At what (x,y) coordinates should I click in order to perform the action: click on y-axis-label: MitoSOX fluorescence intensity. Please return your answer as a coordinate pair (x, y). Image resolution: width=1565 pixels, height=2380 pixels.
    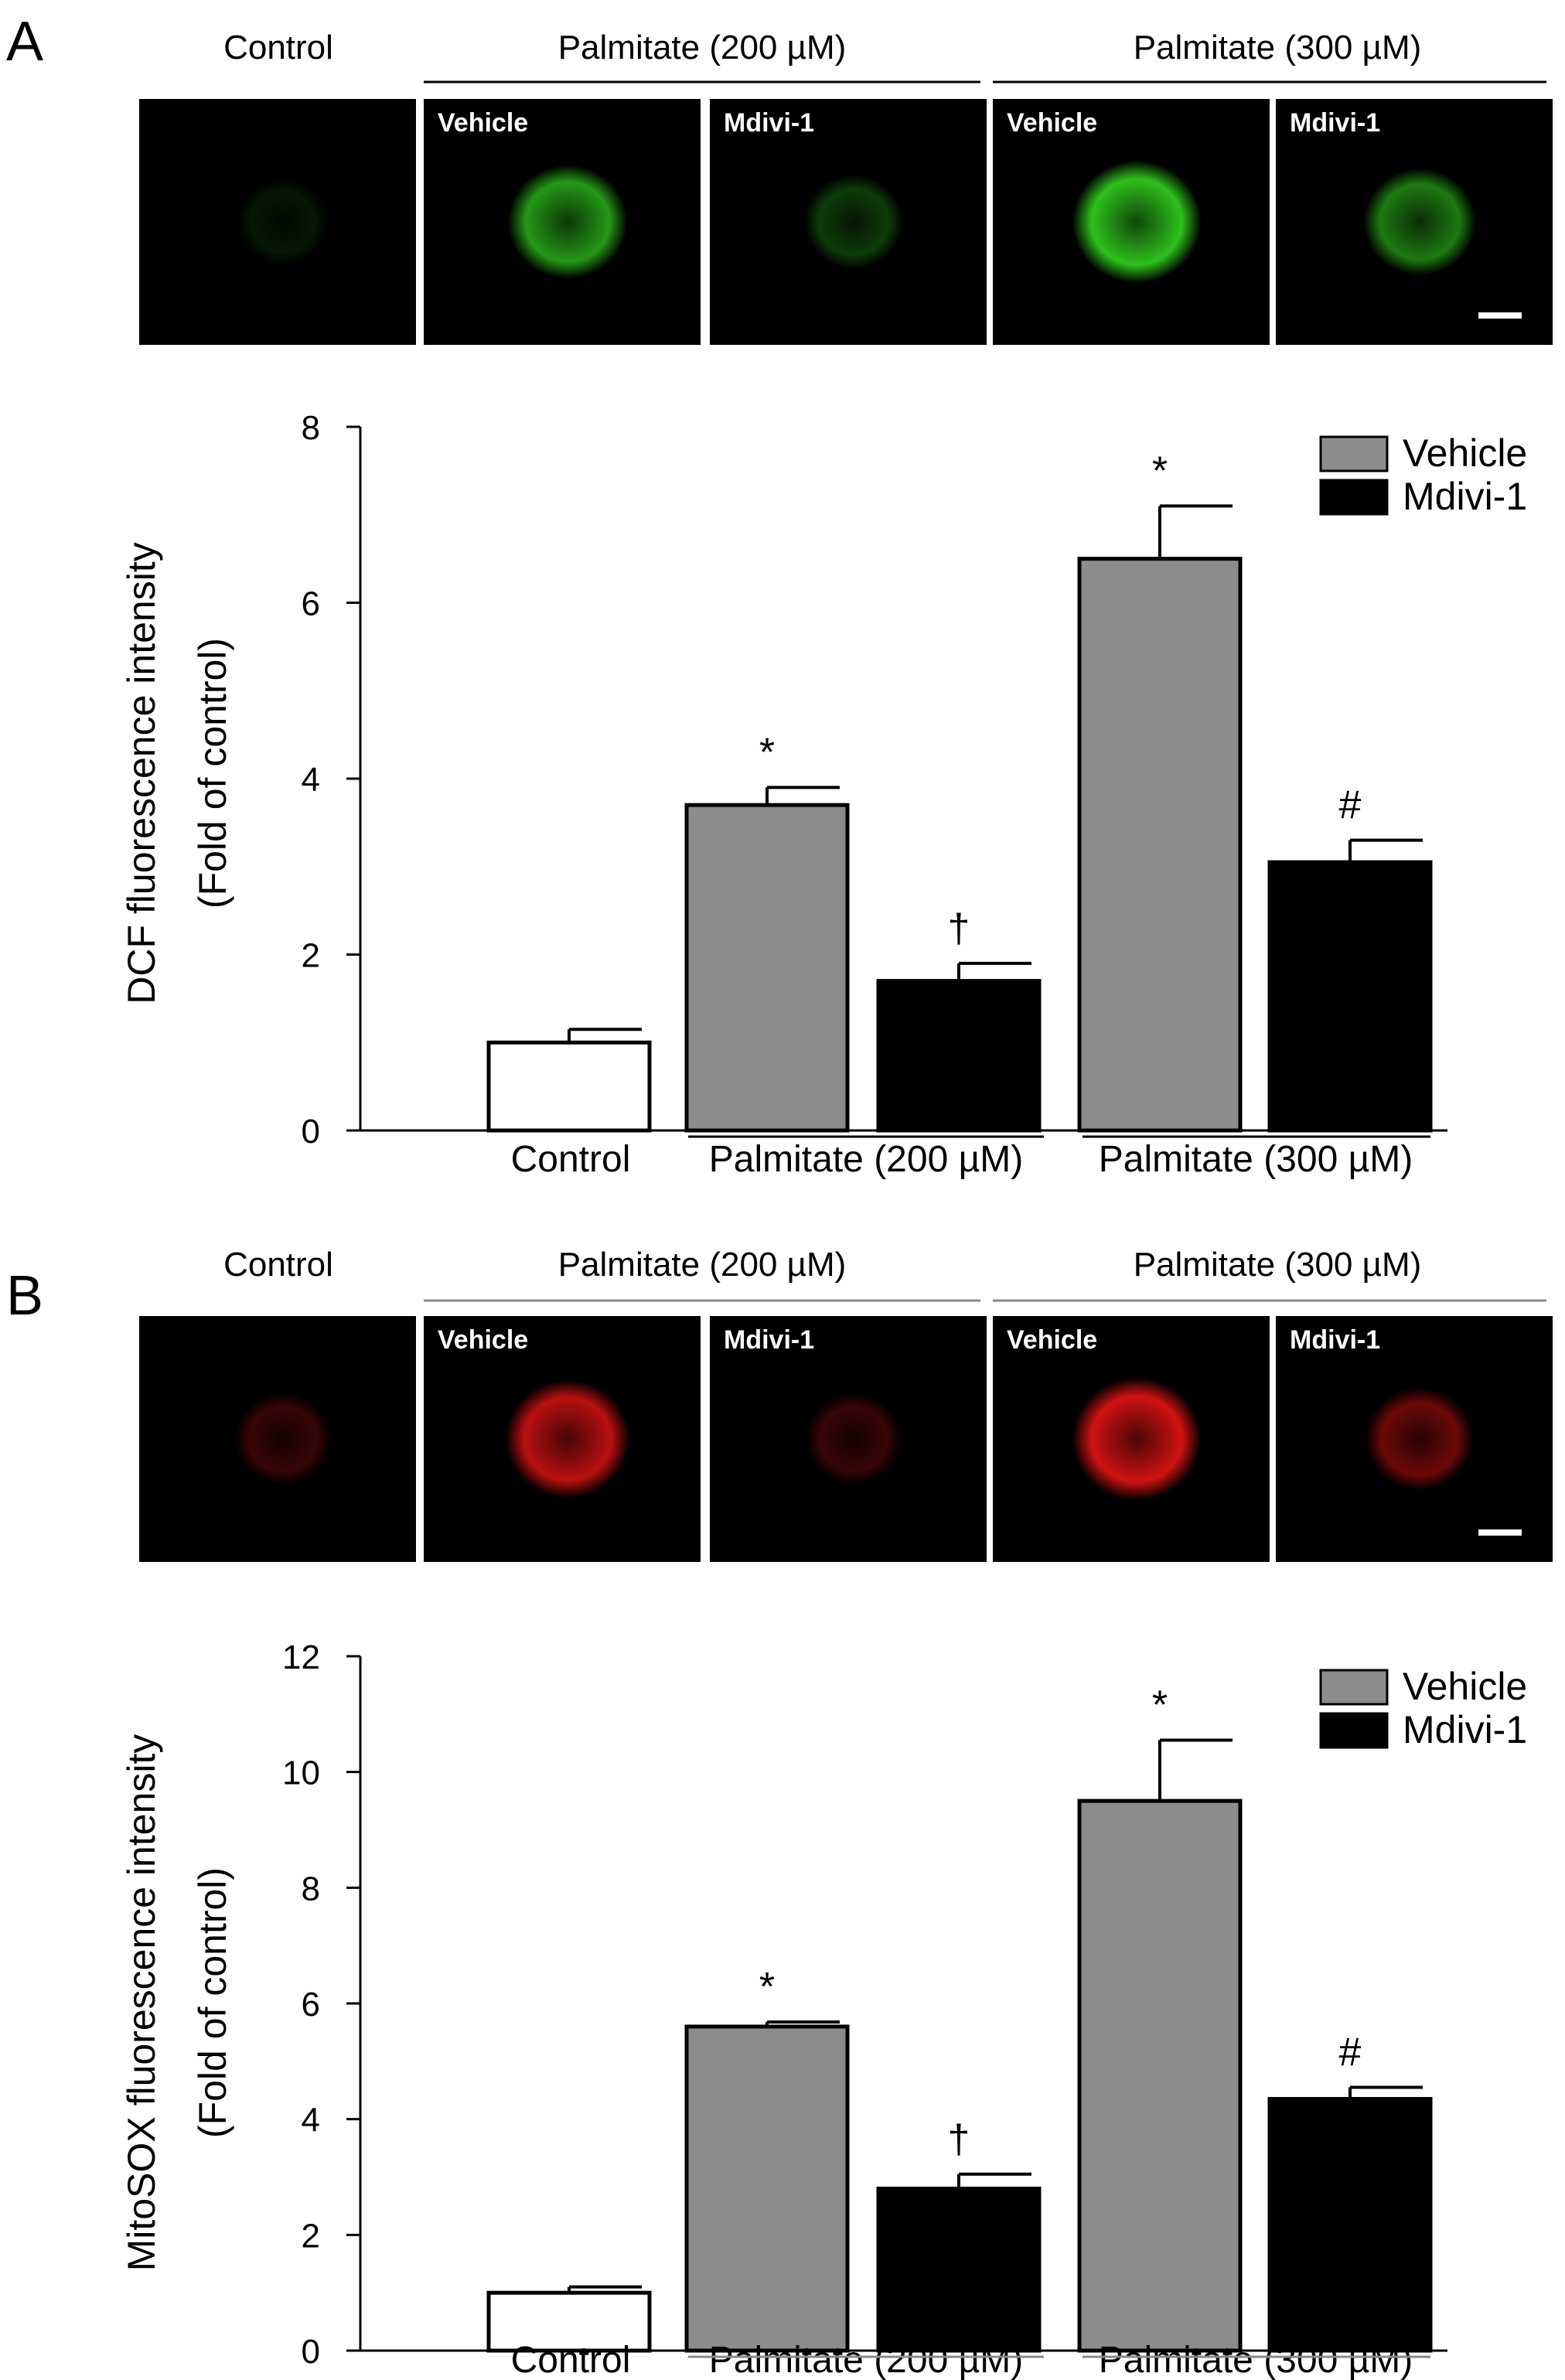
    Looking at the image, I should click on (141, 2003).